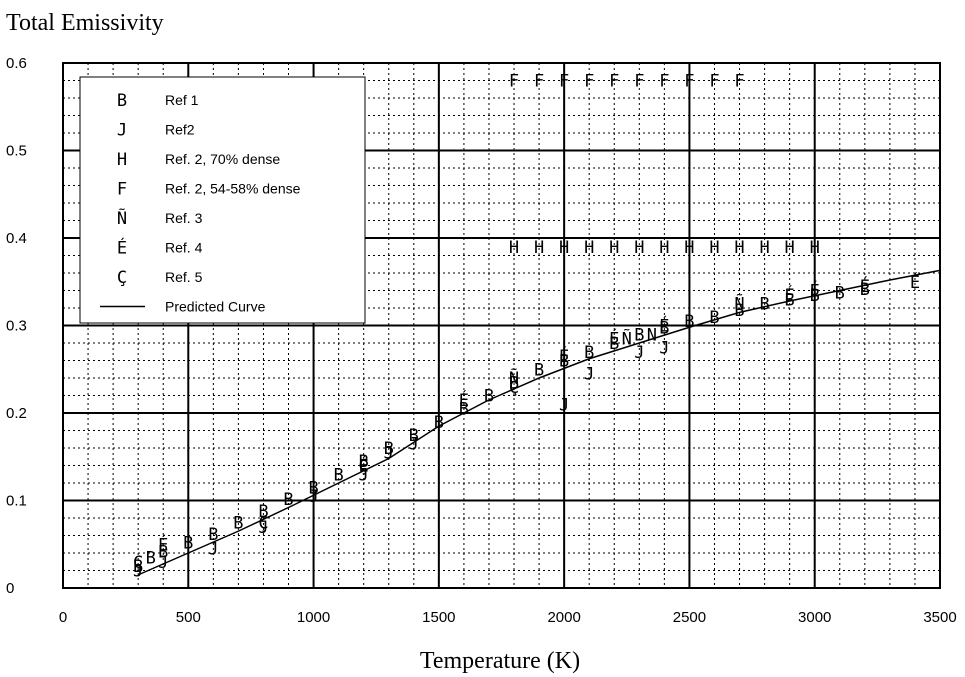  I want to click on legend-label: Ref. 2, 70% dense, so click(222, 159).